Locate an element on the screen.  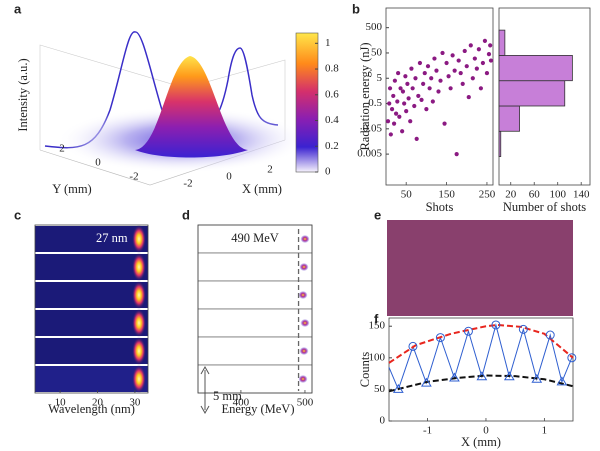
marker-label: 490 MeV is located at coordinates (255, 238).